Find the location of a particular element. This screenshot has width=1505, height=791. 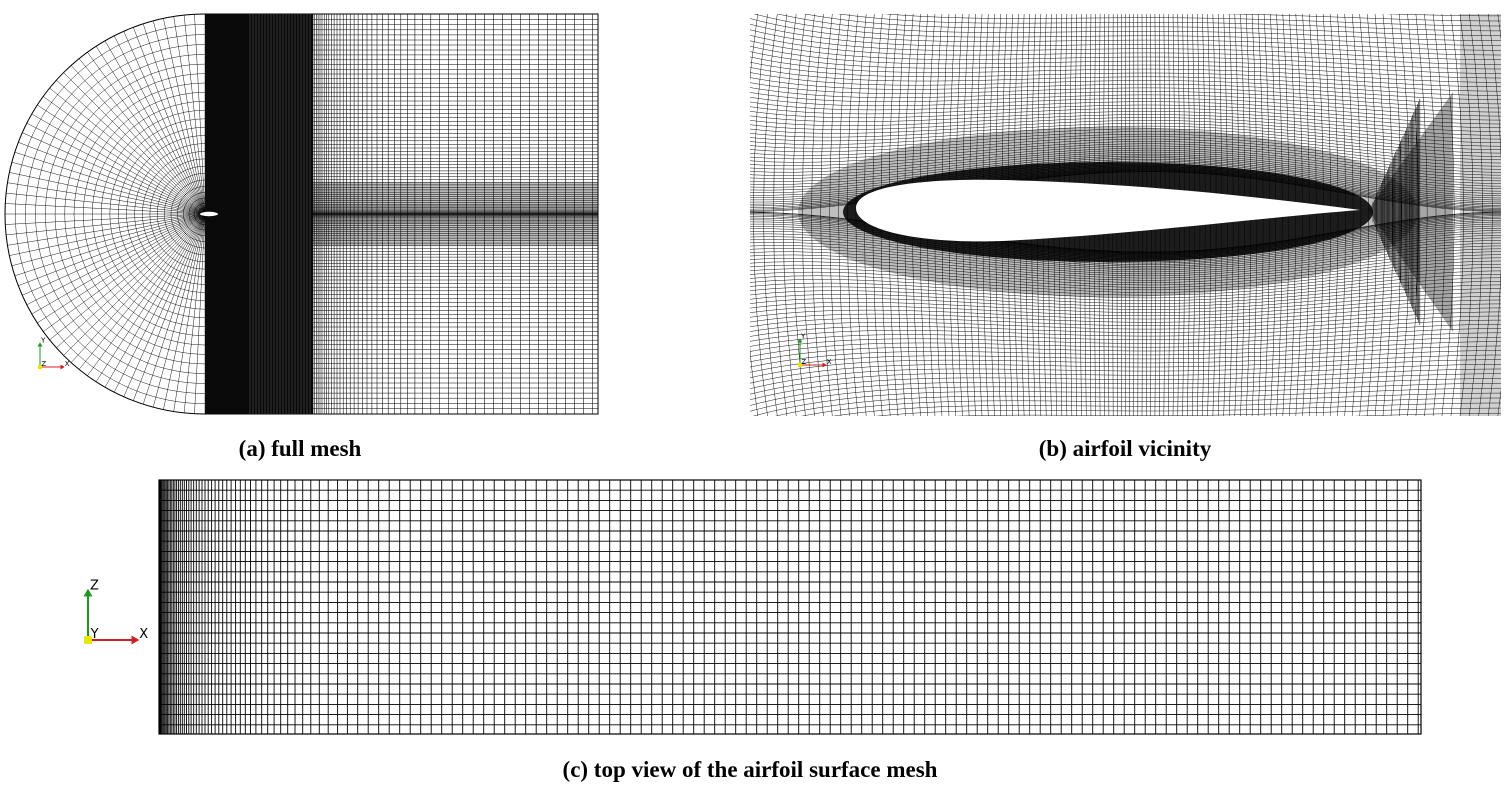

axis-triad-c: Z Y X is located at coordinates (115, 611).